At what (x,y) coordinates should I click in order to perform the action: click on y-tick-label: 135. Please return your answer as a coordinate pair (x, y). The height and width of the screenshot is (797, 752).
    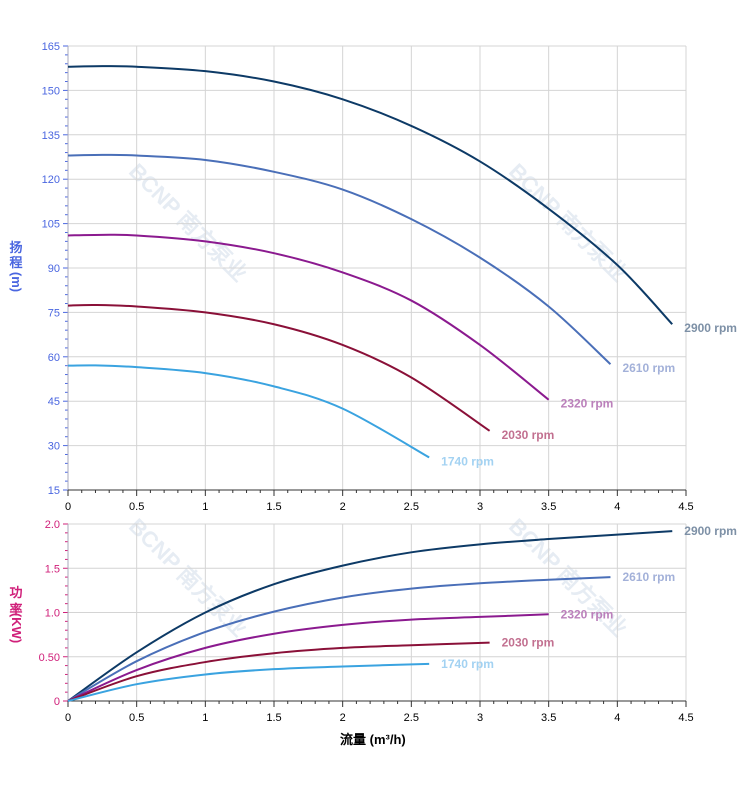
    Looking at the image, I should click on (51, 136).